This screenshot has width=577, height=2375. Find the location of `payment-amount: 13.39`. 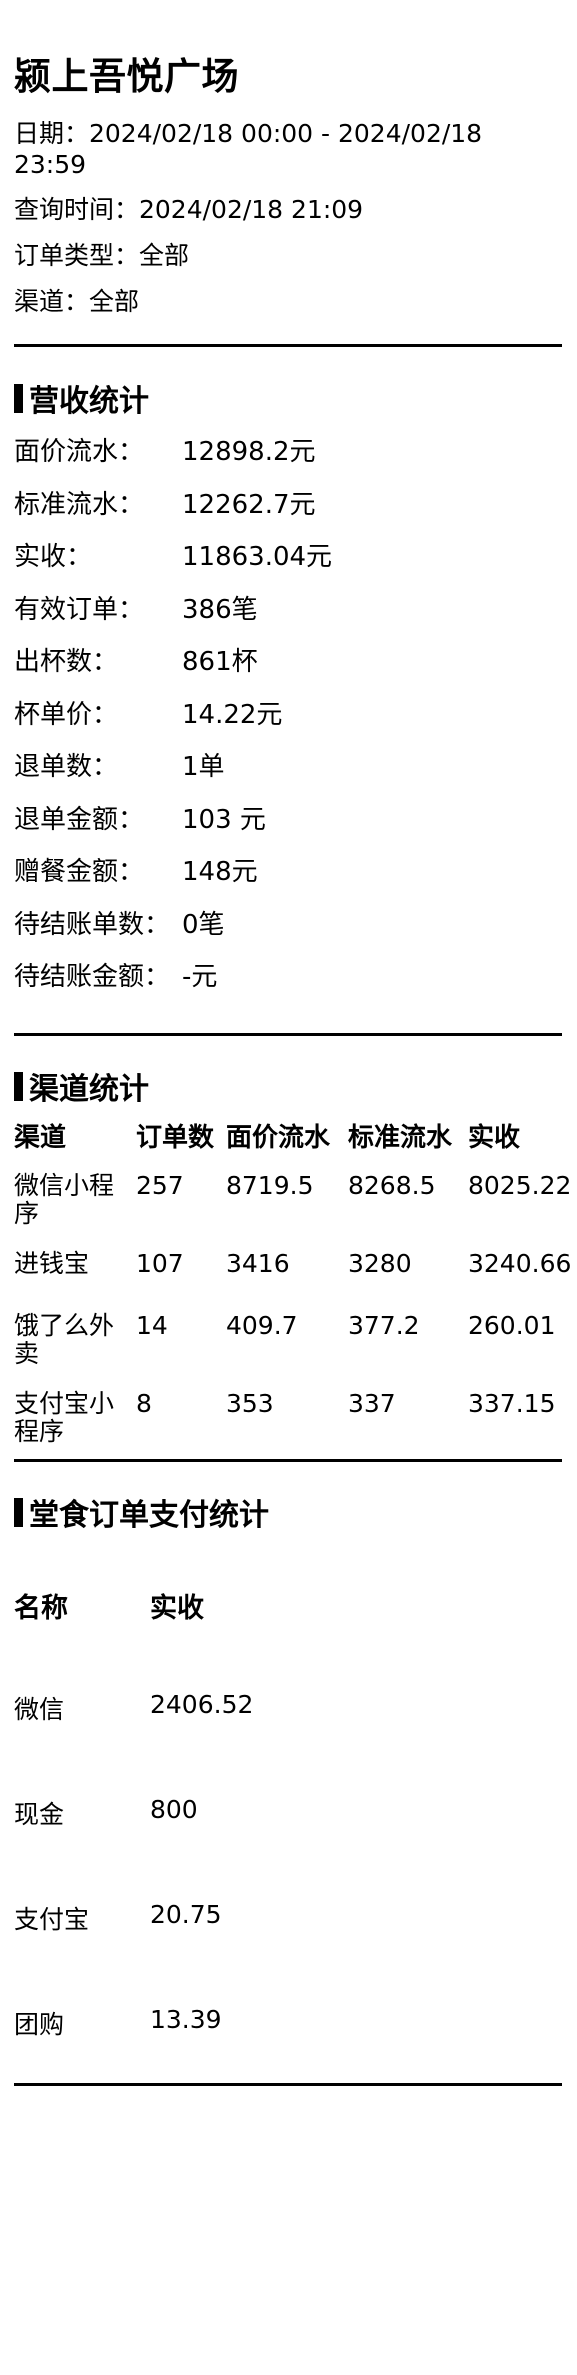

payment-amount: 13.39 is located at coordinates (186, 2019).